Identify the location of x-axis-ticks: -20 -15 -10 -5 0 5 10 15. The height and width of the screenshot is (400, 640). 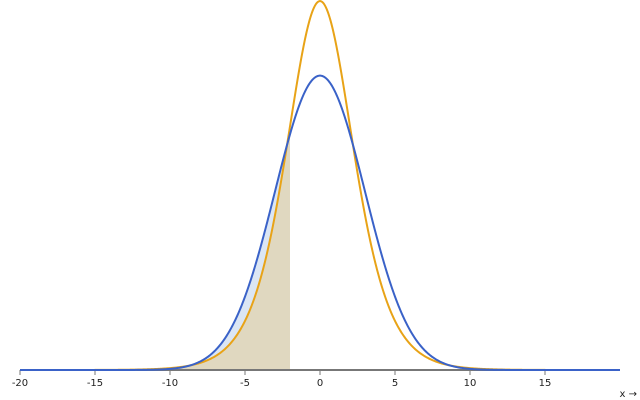
(282, 379).